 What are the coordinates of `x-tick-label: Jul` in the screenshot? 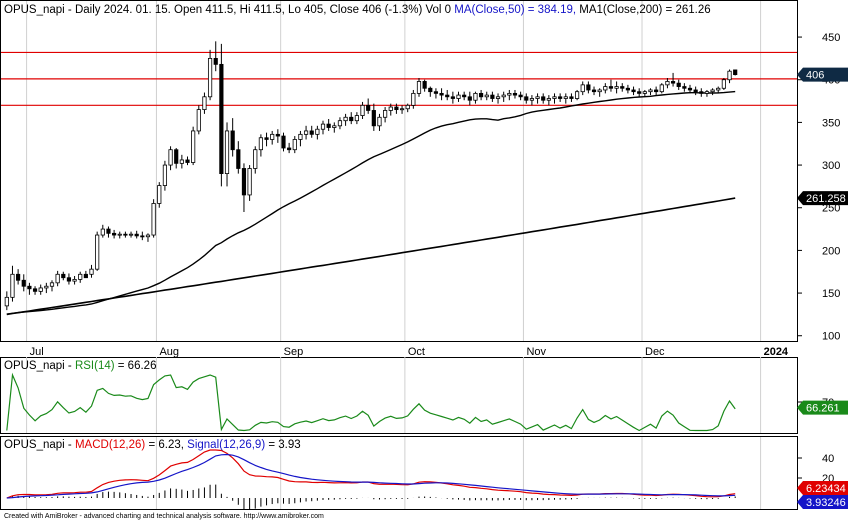 It's located at (37, 352).